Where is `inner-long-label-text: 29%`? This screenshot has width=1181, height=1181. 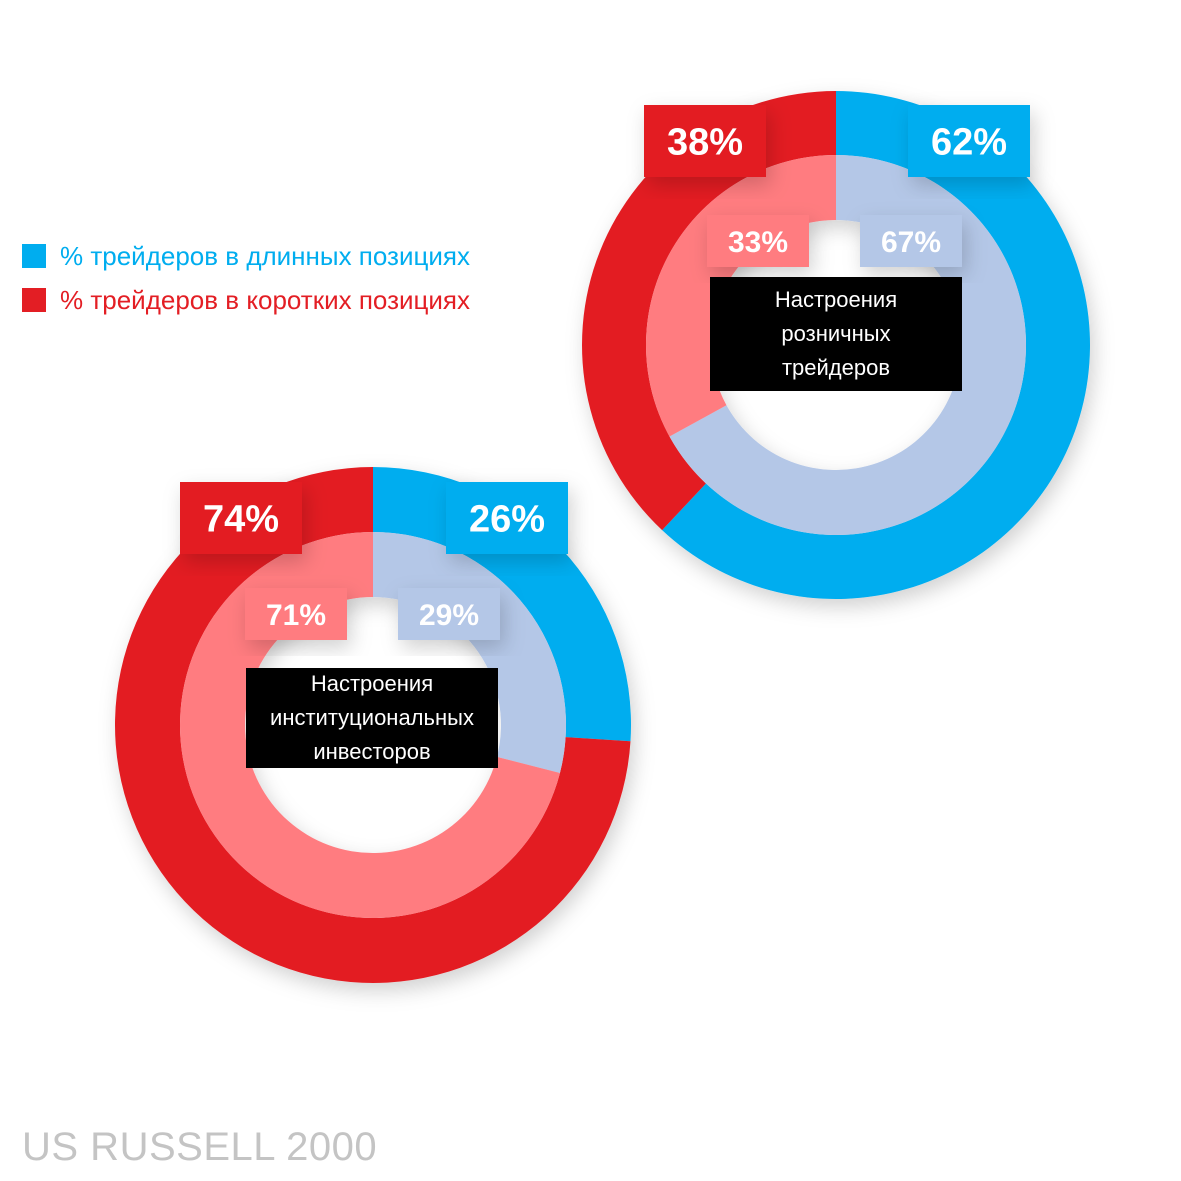
inner-long-label-text: 29% is located at coordinates (449, 615).